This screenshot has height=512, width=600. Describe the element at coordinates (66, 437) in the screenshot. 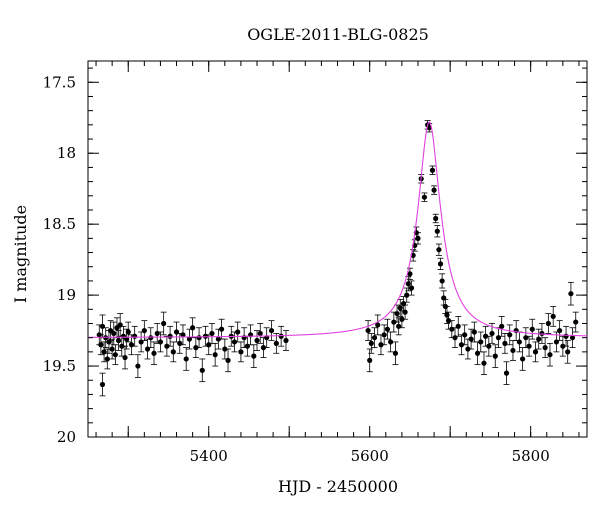

I see `y-tick-label: 20` at that location.